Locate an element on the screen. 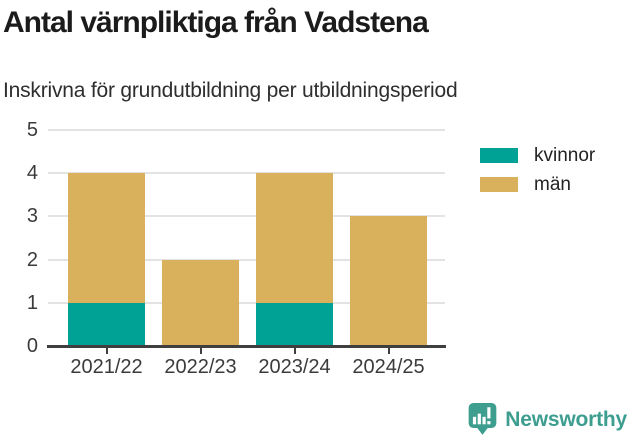  legend-item-kvinnor: kvinnor is located at coordinates (537, 155).